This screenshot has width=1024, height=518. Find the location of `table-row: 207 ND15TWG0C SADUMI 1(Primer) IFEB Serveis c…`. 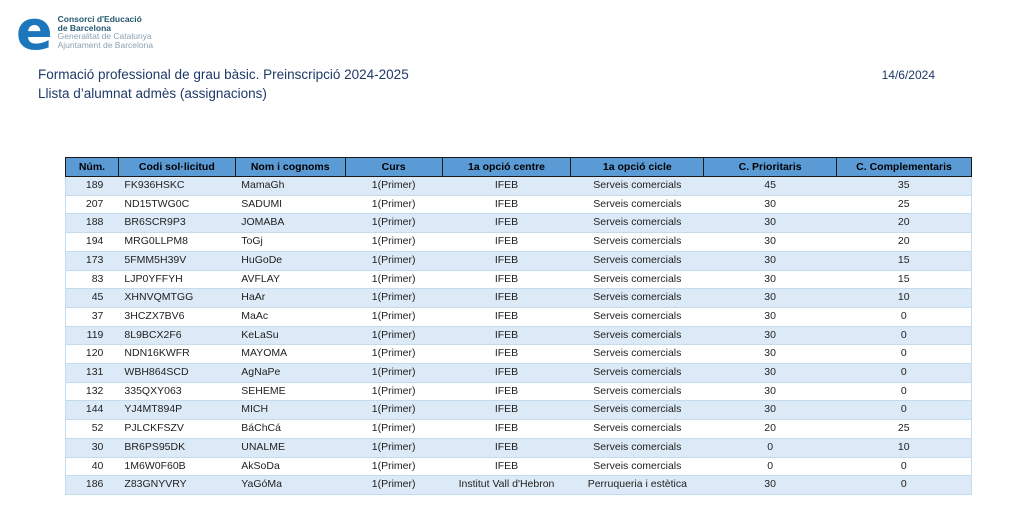

table-row: 207 ND15TWG0C SADUMI 1(Primer) IFEB Serveis c… is located at coordinates (518, 205).